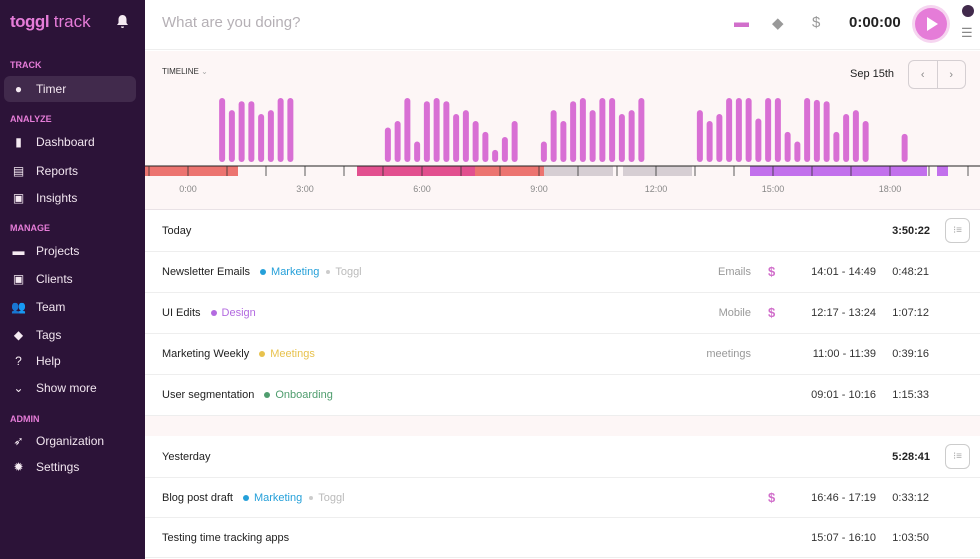 This screenshot has width=980, height=559. I want to click on entry-time-range: 16:46 - 17:19, so click(843, 498).